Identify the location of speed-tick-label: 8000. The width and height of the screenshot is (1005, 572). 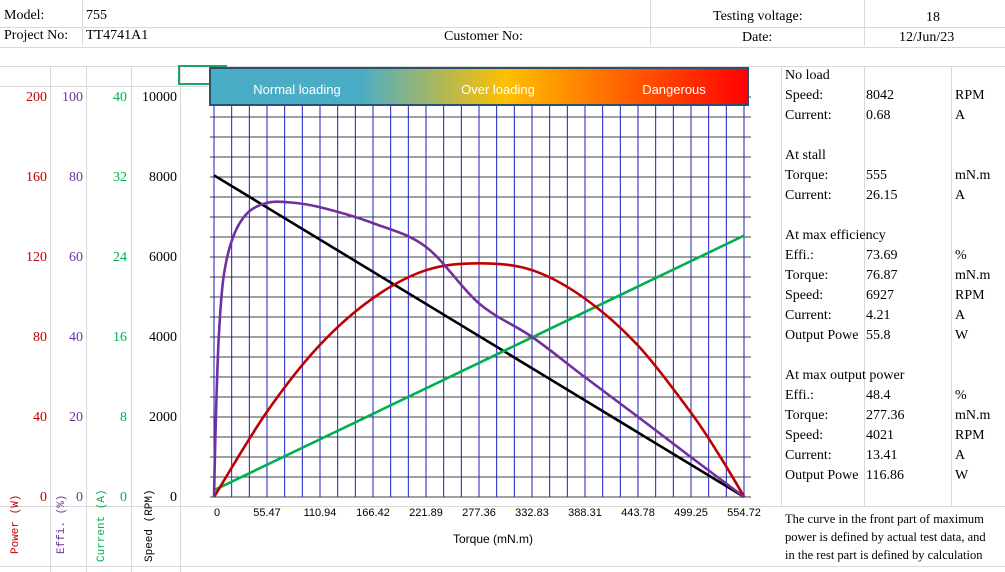
(163, 177).